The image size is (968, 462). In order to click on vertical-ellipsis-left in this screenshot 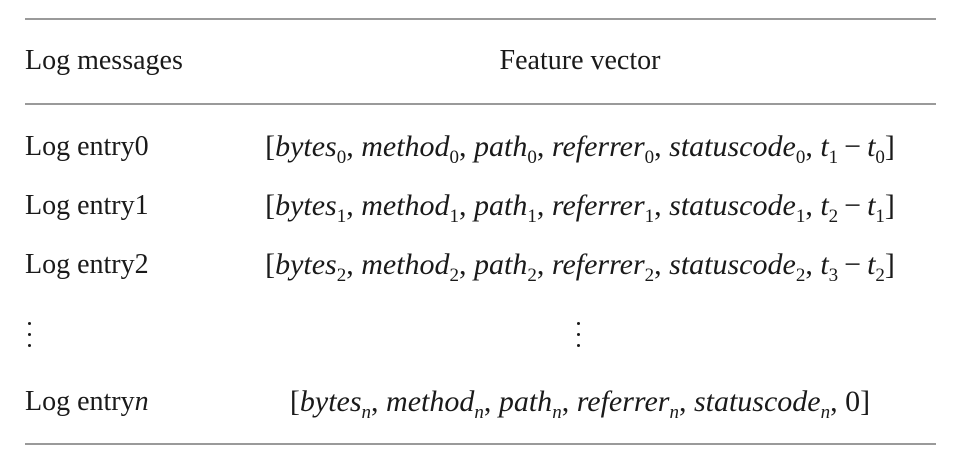, I will do `click(31, 338)`.